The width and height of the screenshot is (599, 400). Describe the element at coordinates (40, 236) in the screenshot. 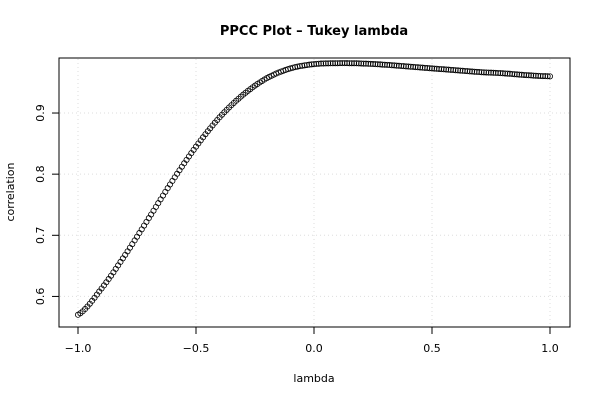

I see `y-tick-label: 0.7` at that location.